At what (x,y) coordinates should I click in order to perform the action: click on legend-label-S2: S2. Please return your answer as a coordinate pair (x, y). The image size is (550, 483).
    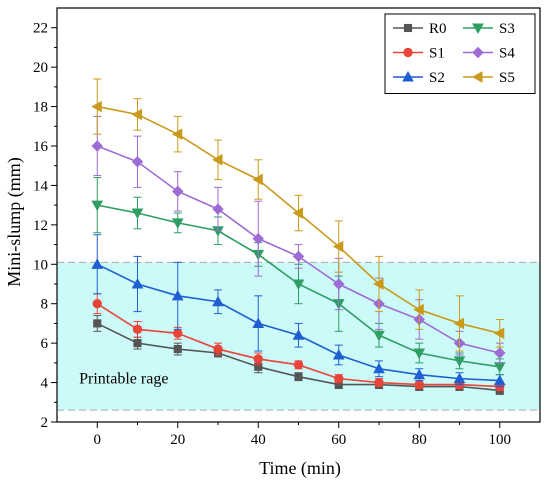
    Looking at the image, I should click on (437, 78).